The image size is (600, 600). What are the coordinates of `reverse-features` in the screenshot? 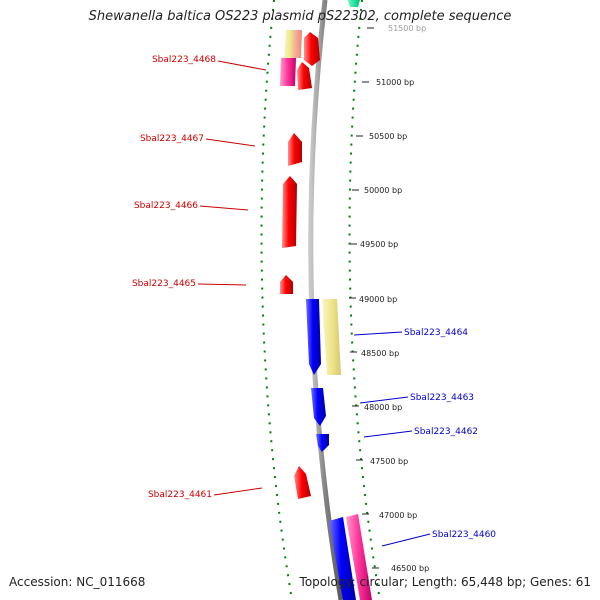 It's located at (339, 300).